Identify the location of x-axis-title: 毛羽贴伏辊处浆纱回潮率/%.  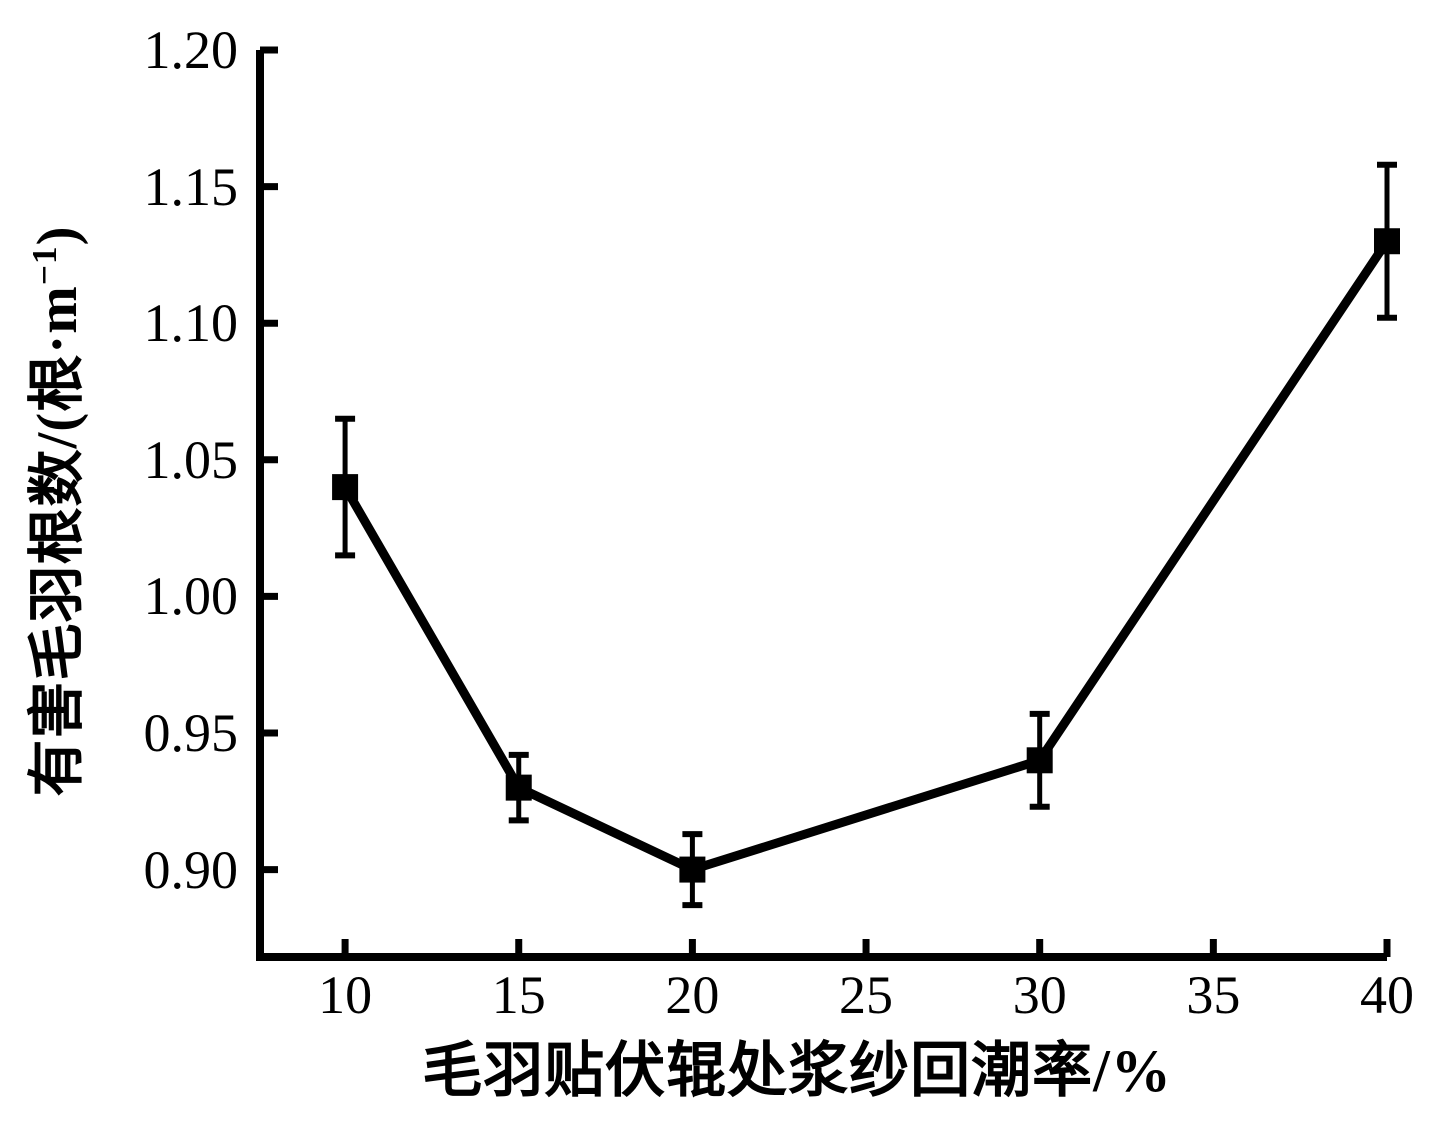
(797, 1071).